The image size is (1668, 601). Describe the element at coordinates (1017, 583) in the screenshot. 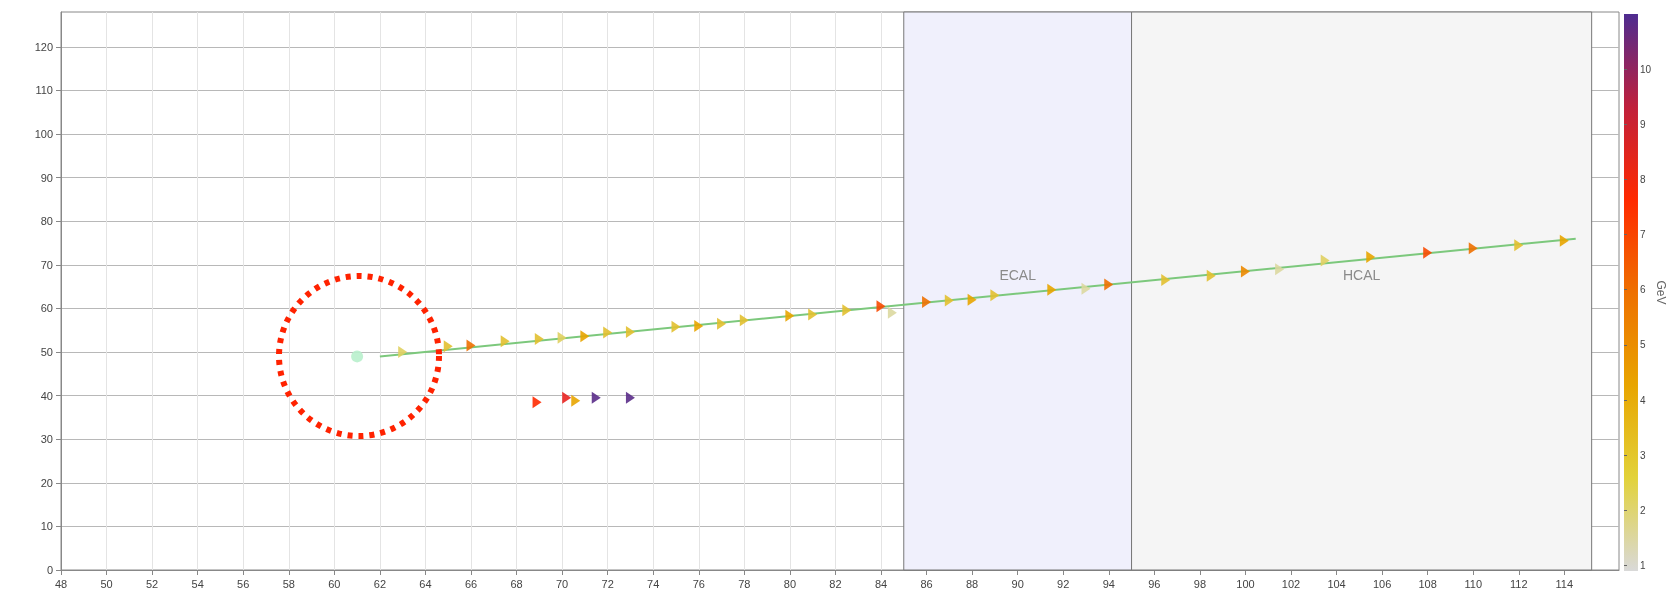

I see `x-tick-label: 90` at that location.